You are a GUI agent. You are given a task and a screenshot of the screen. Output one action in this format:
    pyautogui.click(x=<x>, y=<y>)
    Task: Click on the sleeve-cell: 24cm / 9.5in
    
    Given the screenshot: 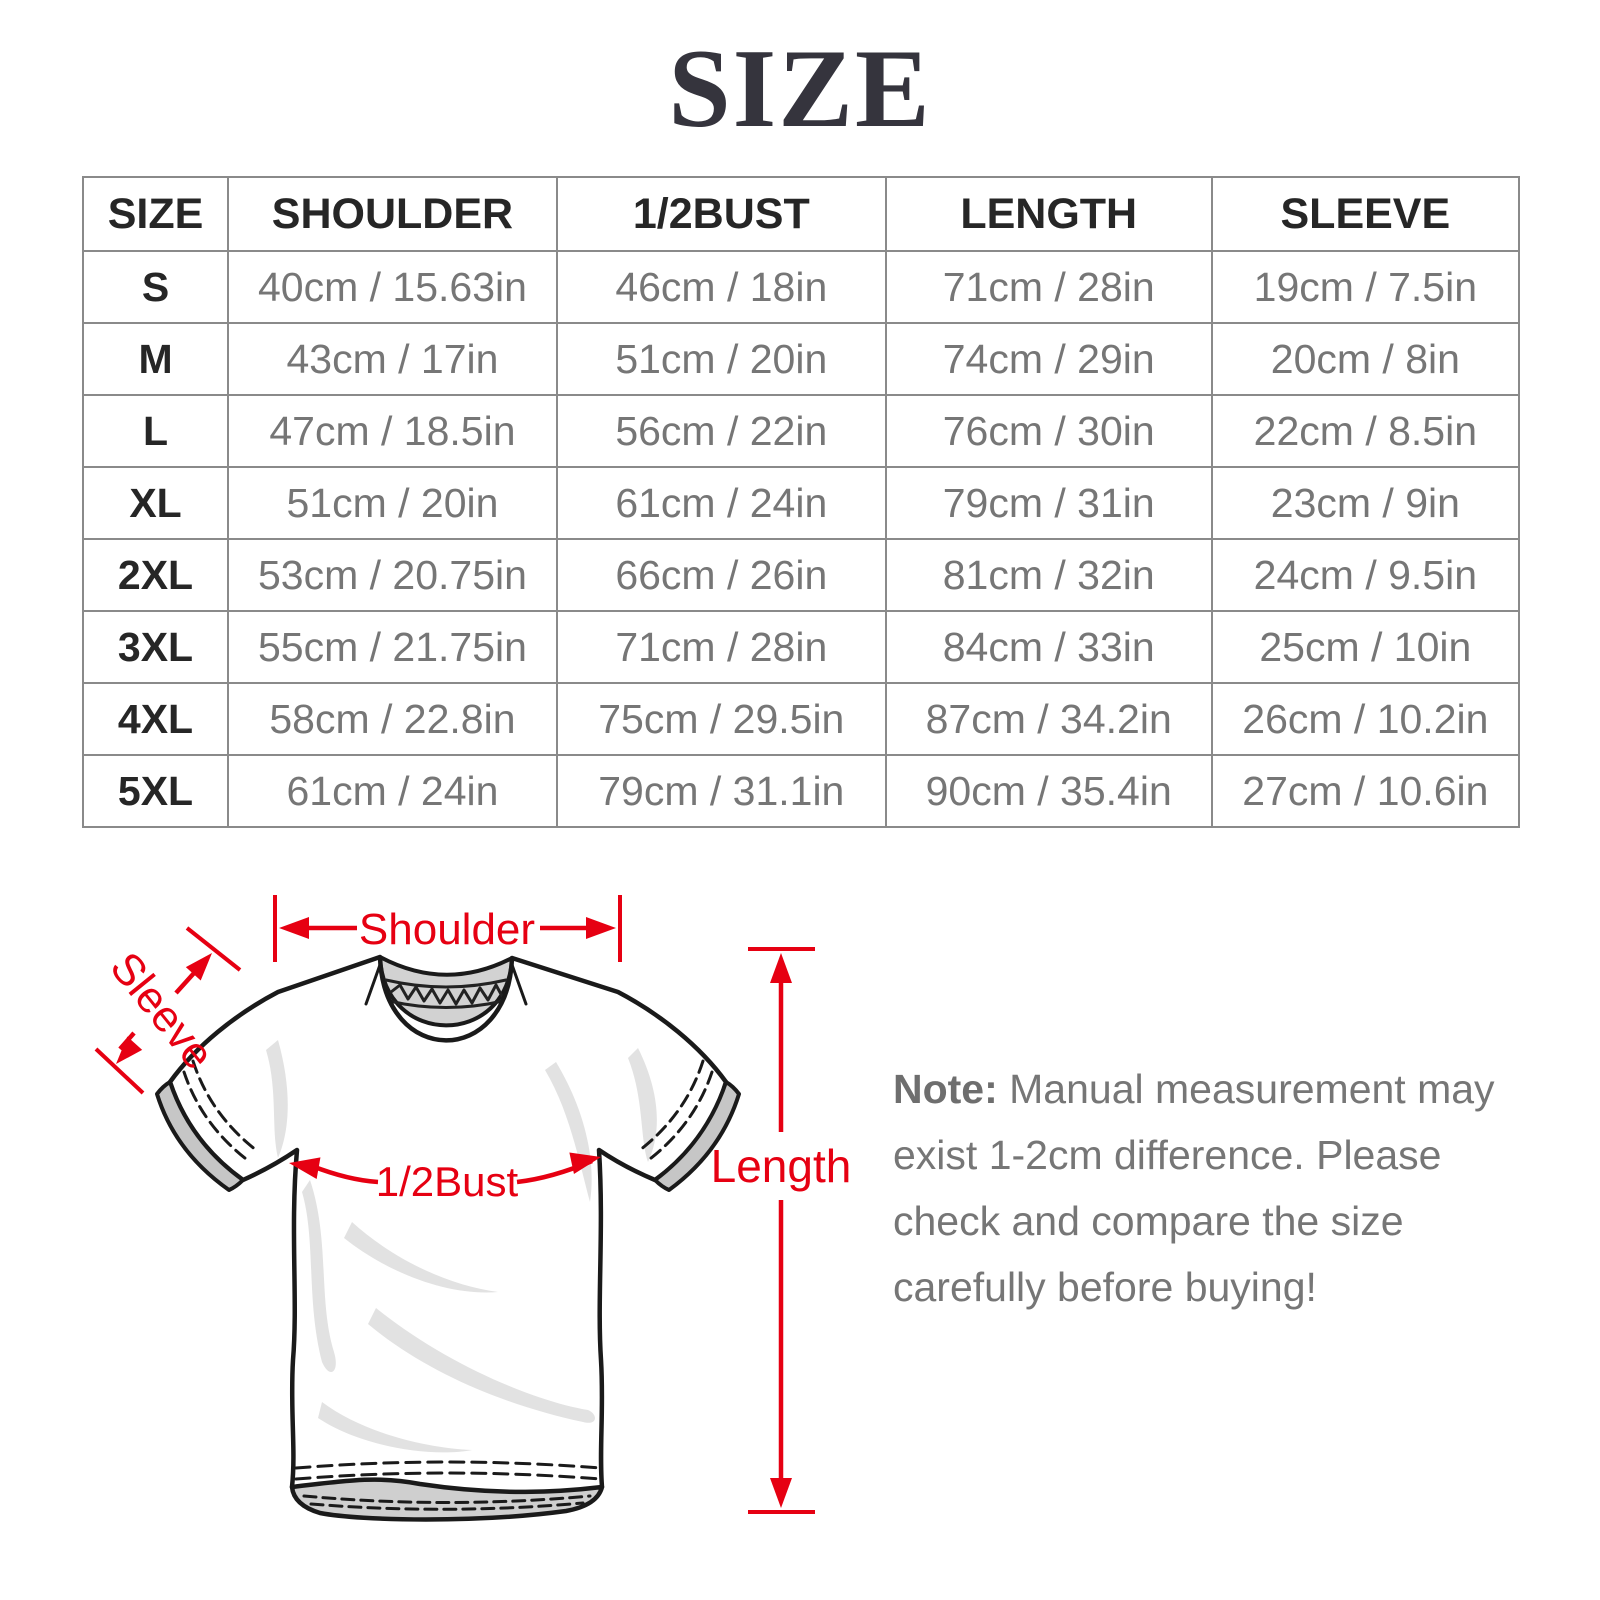 What is the action you would take?
    pyautogui.click(x=1365, y=575)
    